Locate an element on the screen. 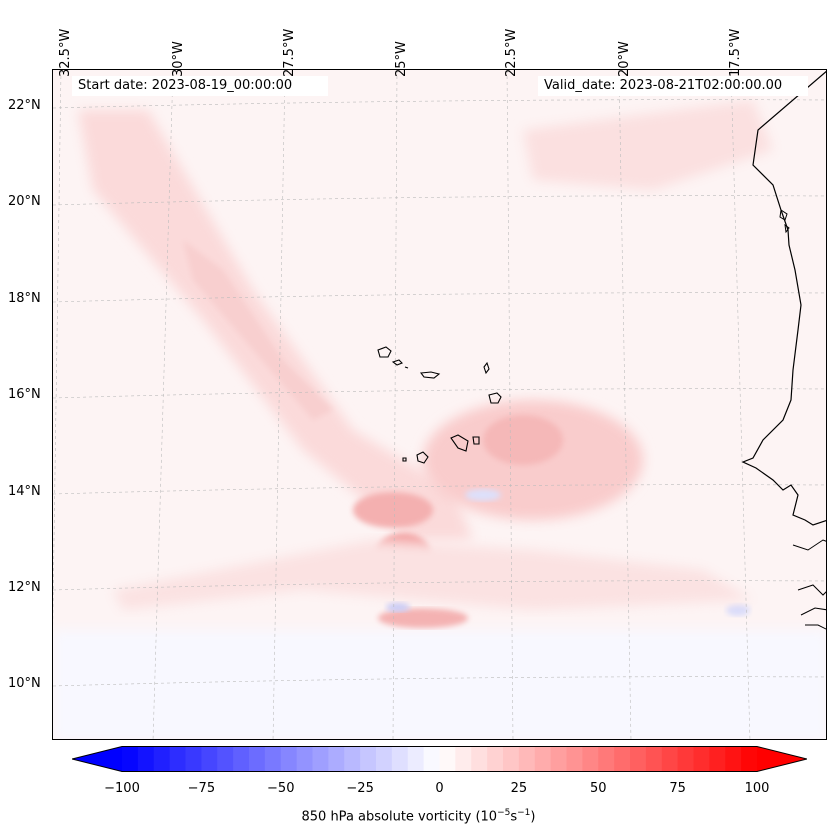 The image size is (837, 839). lat-label-22: 22°N is located at coordinates (24, 105).